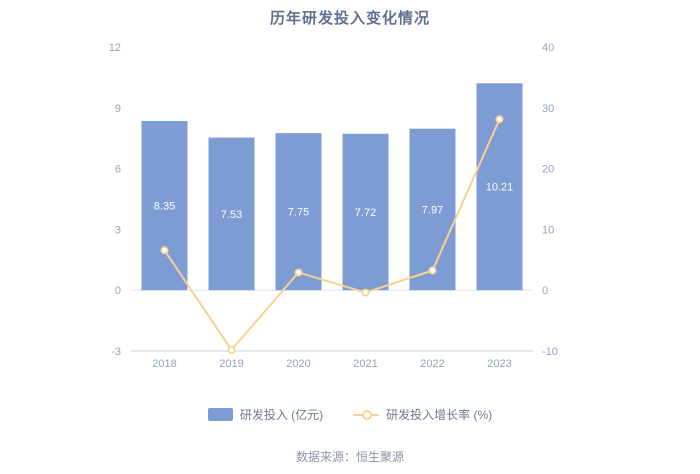  I want to click on right-axis-tick-label: 20, so click(548, 170).